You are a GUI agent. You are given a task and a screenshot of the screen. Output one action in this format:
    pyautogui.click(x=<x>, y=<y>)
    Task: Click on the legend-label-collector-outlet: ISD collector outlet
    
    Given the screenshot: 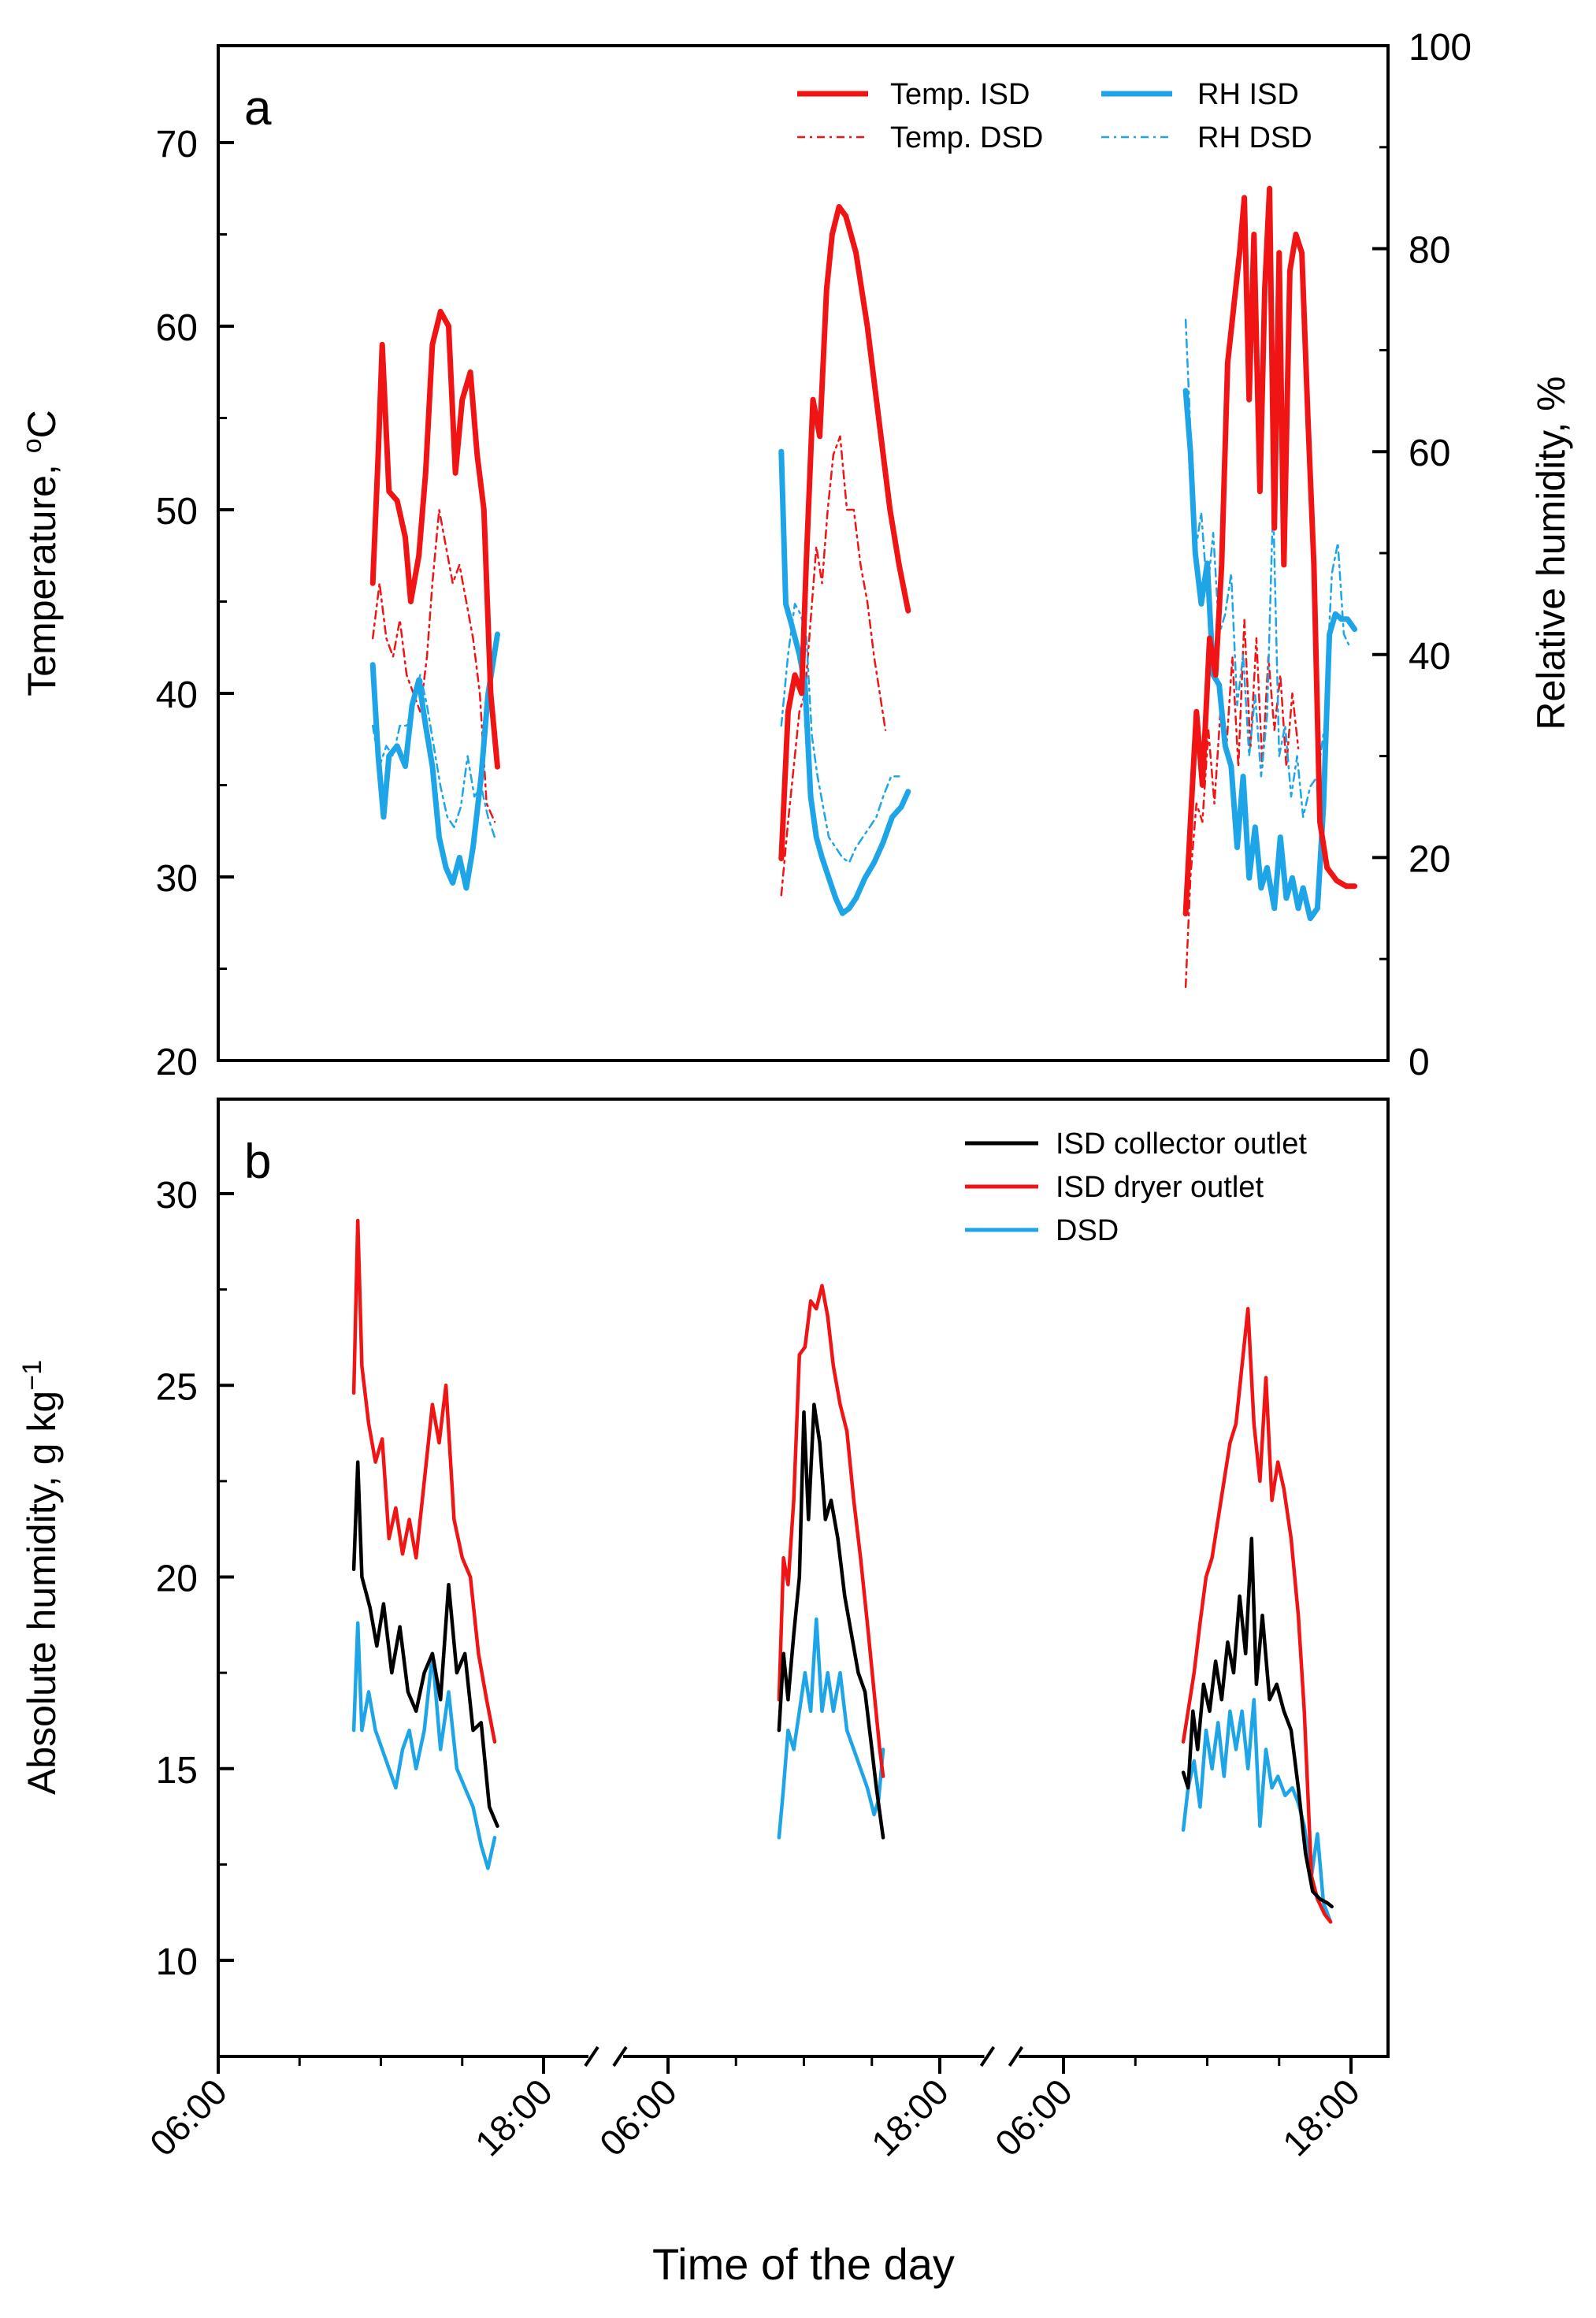 What is the action you would take?
    pyautogui.click(x=1181, y=1144)
    